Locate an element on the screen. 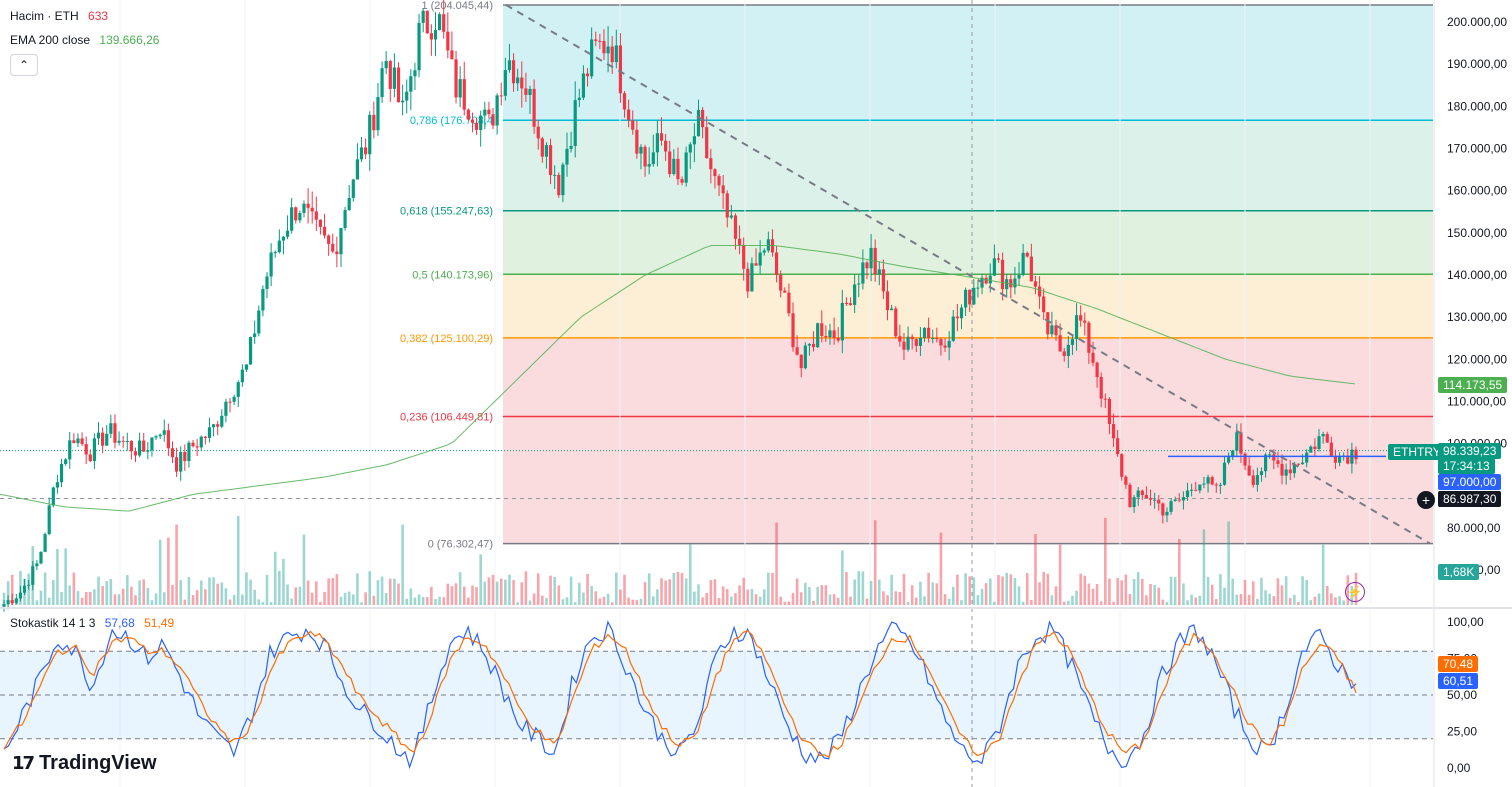 Image resolution: width=1512 pixels, height=787 pixels. fib-label: 0,236 (106.449,81) is located at coordinates (446, 417).